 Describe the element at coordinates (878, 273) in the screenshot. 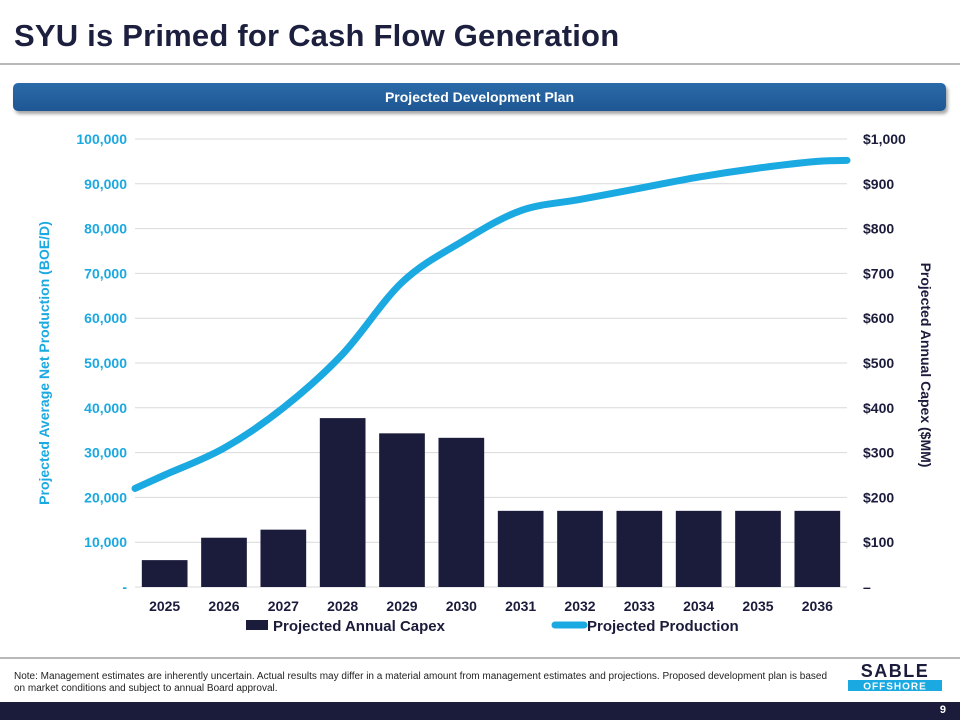

I see `right-axis-tick-label: $700` at that location.